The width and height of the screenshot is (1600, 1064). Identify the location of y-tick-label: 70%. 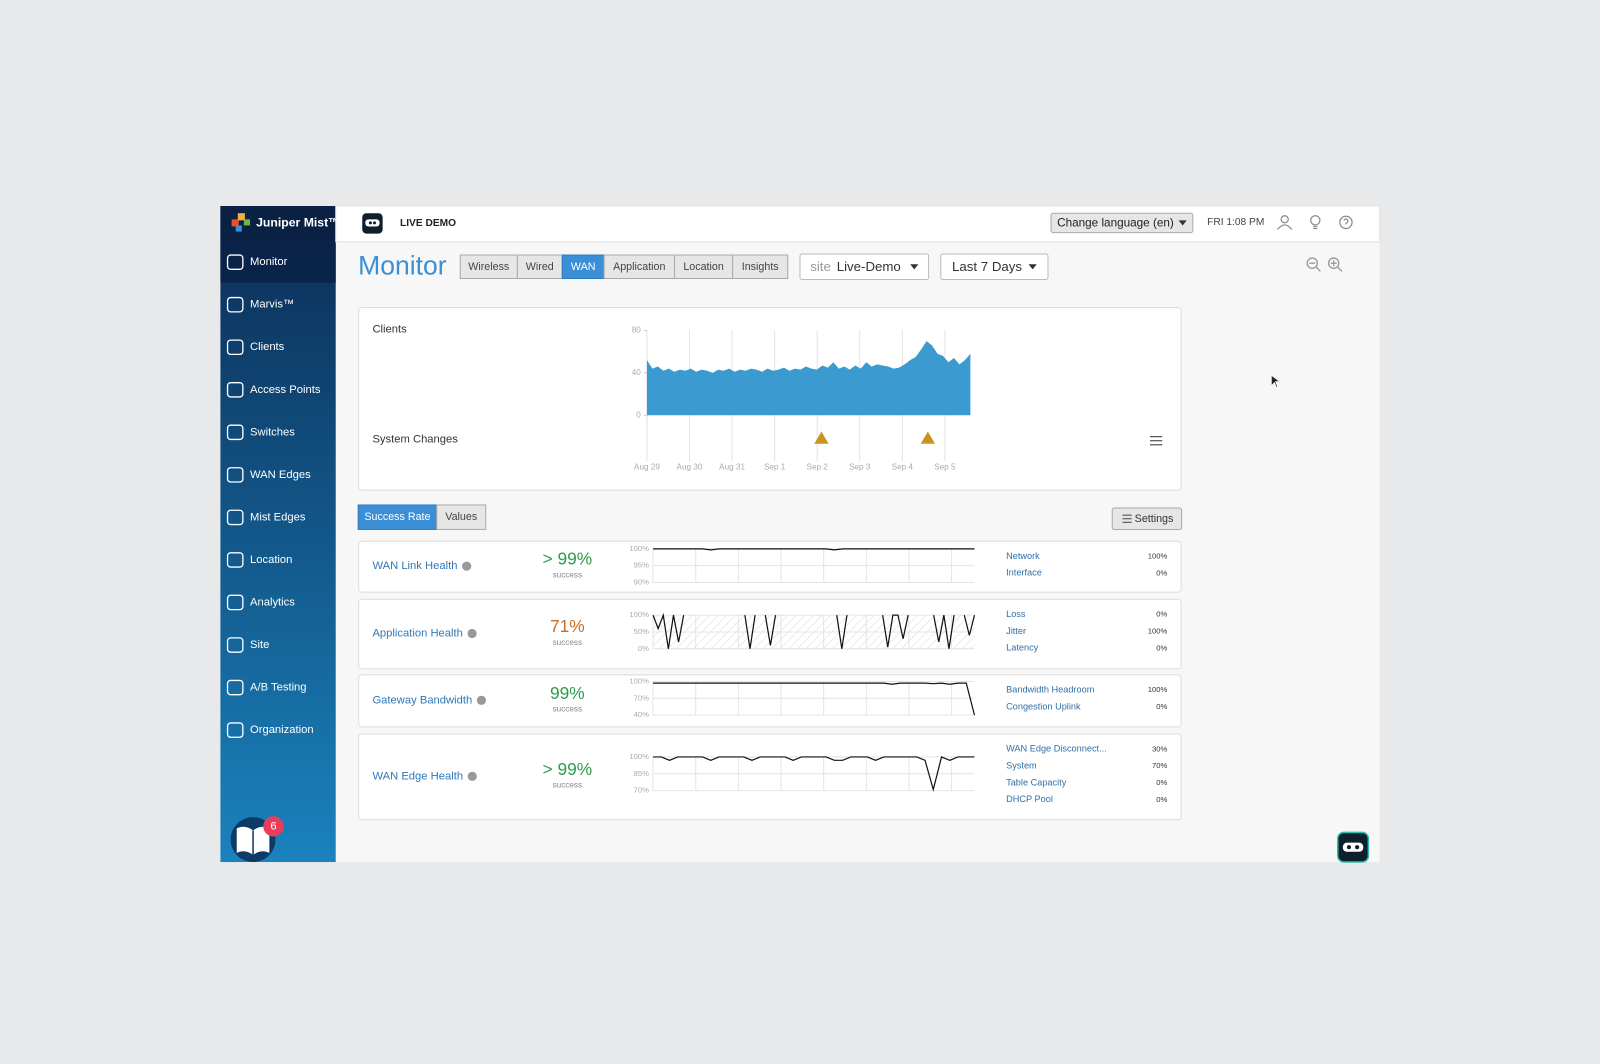
(642, 790).